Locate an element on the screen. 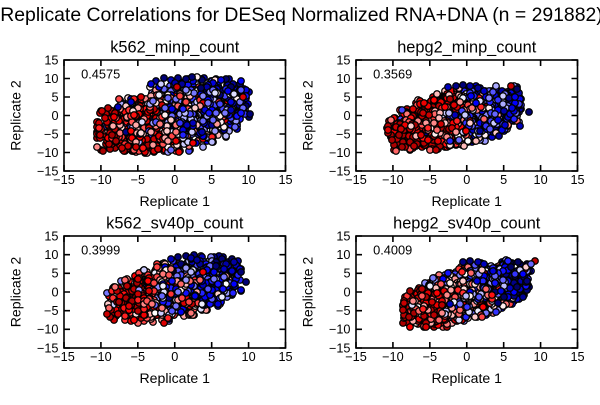  svg-text: 0.4575 is located at coordinates (100, 74).